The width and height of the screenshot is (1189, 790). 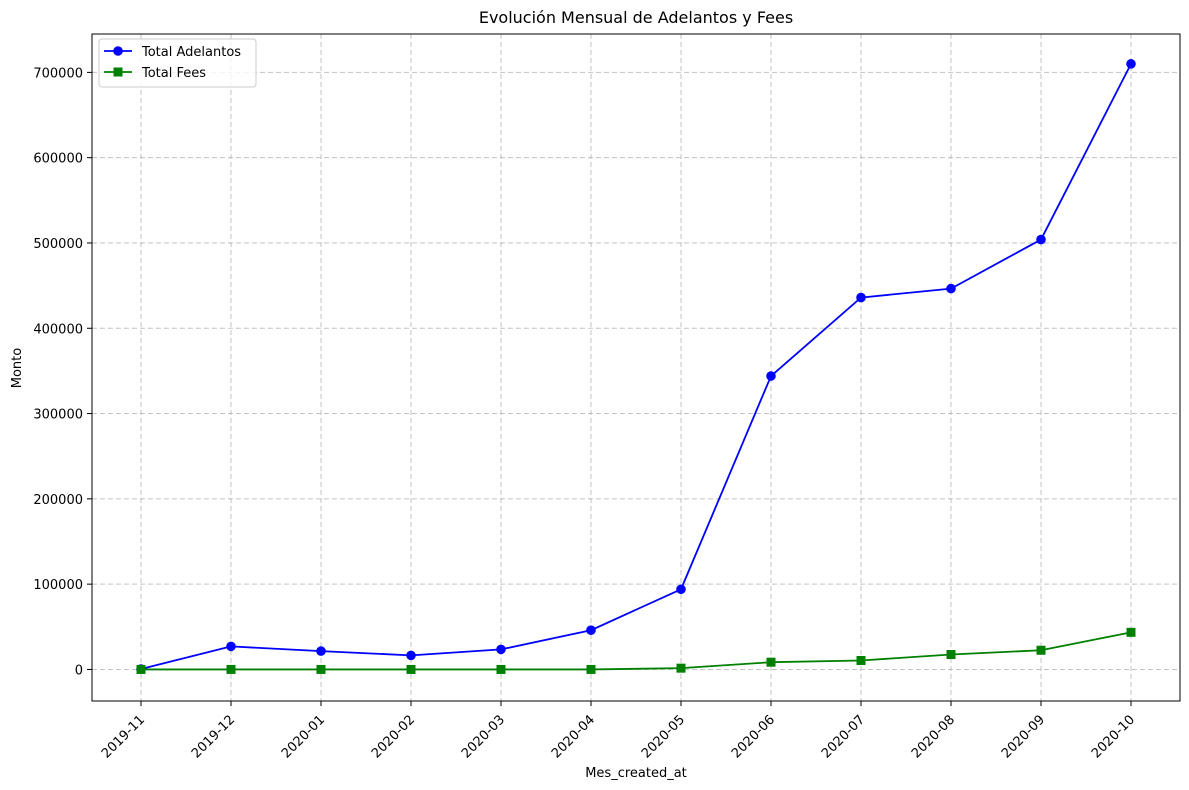 What do you see at coordinates (173, 73) in the screenshot?
I see `legend-label: Total Fees` at bounding box center [173, 73].